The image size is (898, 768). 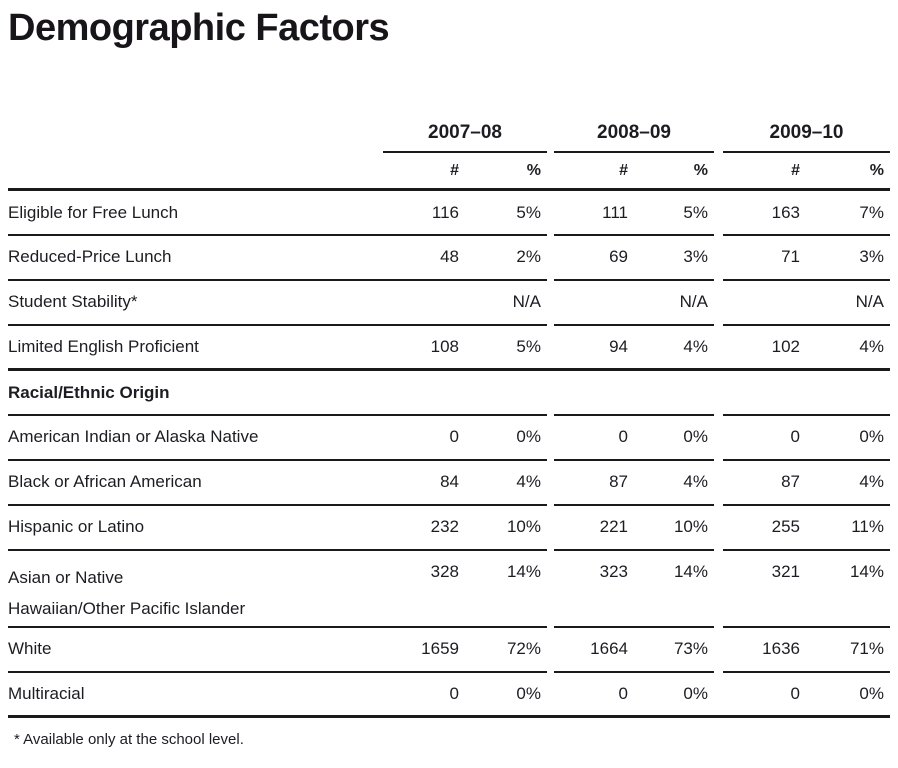 I want to click on value-cell: 94, so click(x=594, y=348).